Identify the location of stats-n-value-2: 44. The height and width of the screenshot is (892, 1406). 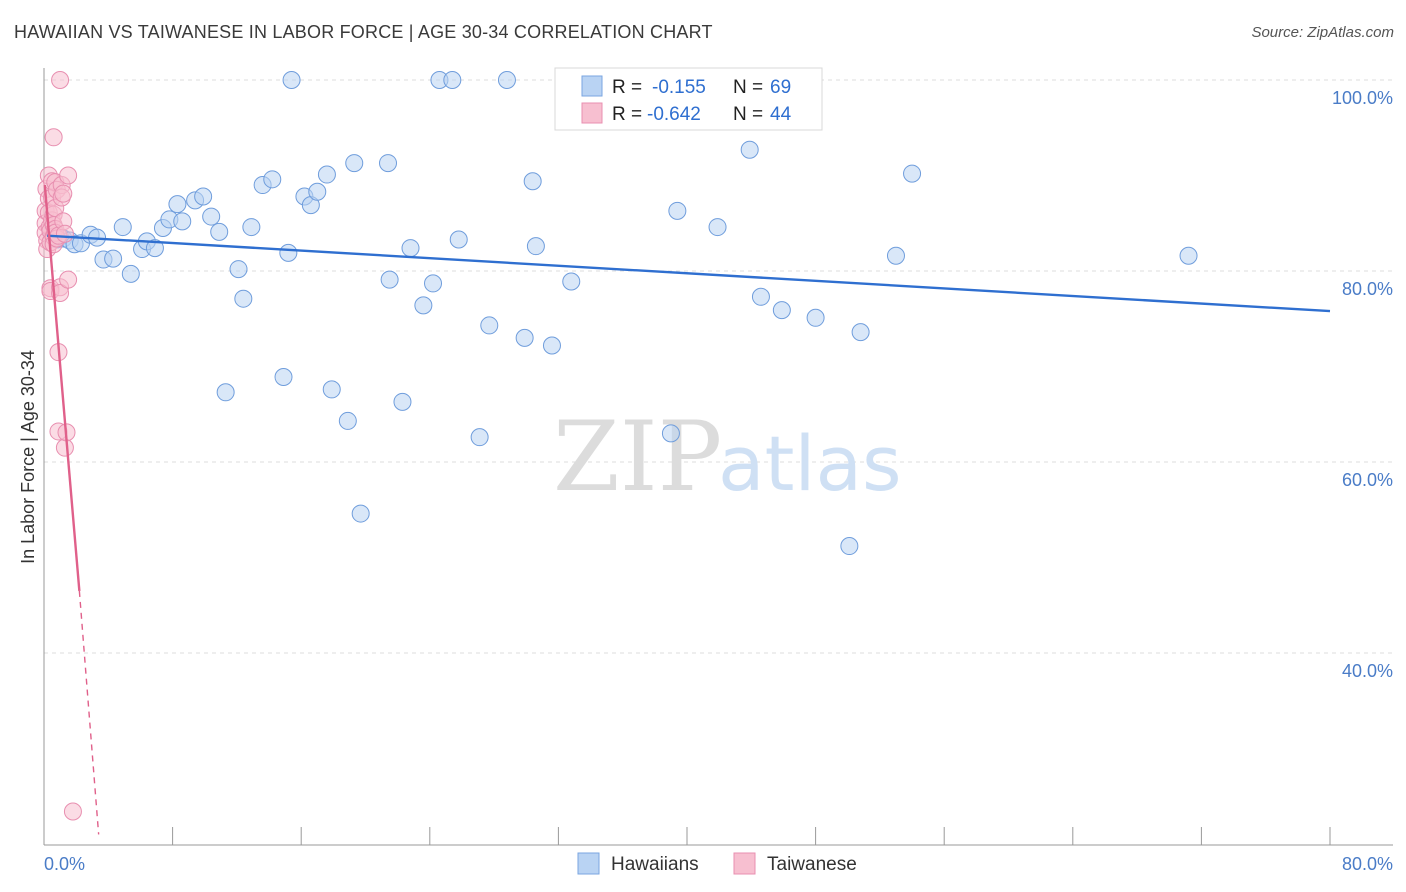
(781, 114).